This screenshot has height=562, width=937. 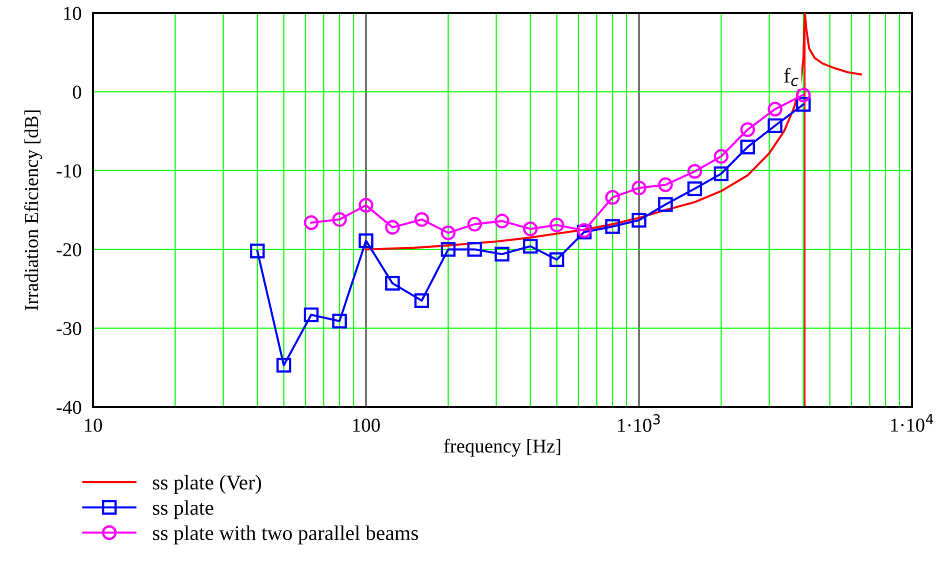 What do you see at coordinates (912, 423) in the screenshot?
I see `x-tick-label: 1·10$^{4}$` at bounding box center [912, 423].